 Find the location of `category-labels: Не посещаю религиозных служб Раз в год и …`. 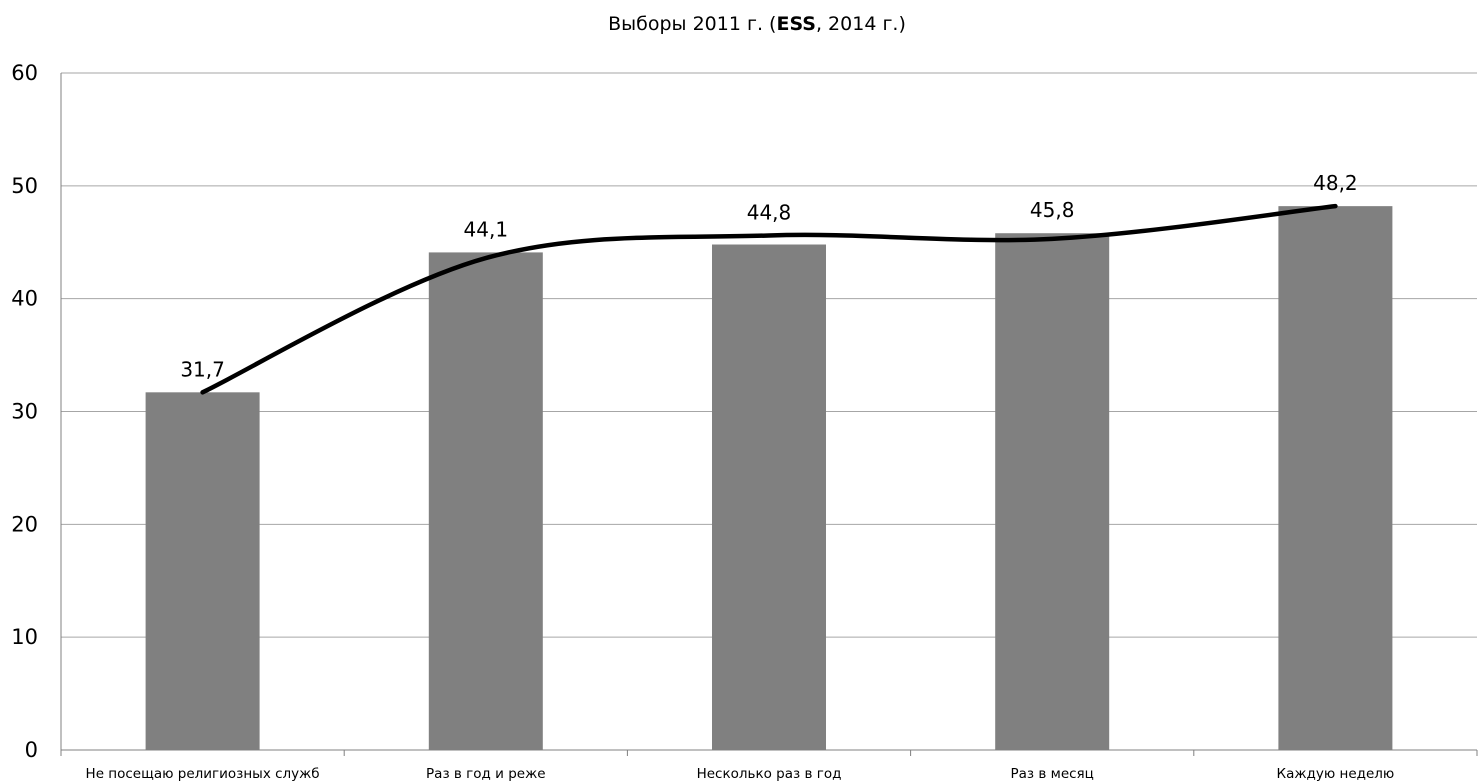

category-labels: Не посещаю религиозных служб Раз в год и … is located at coordinates (740, 774).